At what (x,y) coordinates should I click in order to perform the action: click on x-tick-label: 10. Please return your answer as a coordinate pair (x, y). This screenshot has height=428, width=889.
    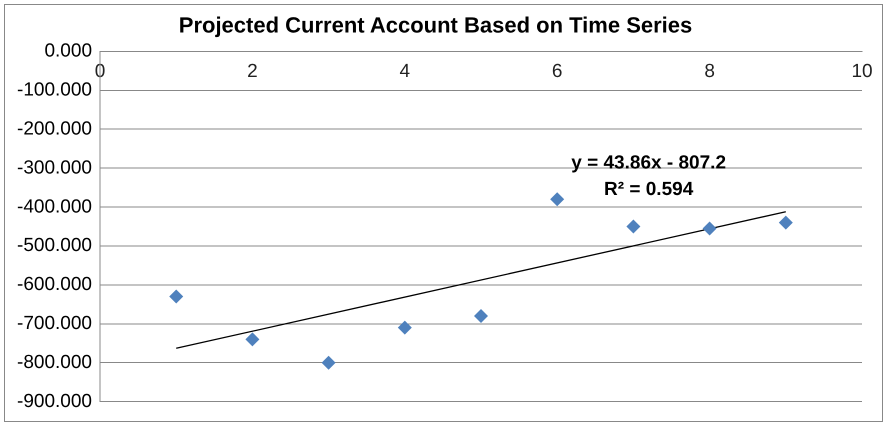
    Looking at the image, I should click on (862, 71).